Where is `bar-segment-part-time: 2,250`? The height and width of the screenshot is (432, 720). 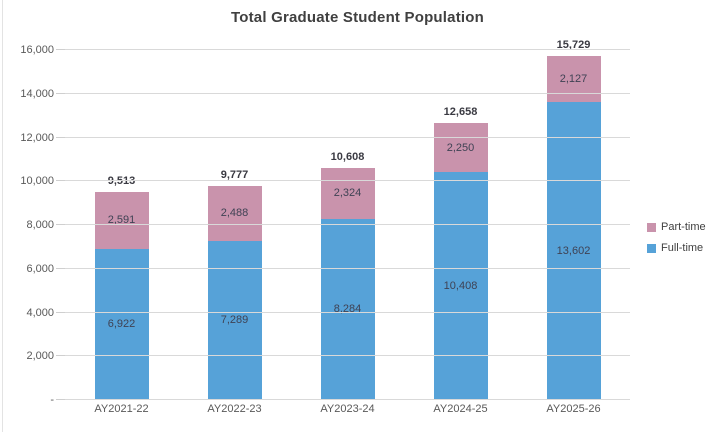
bar-segment-part-time: 2,250 is located at coordinates (460, 148).